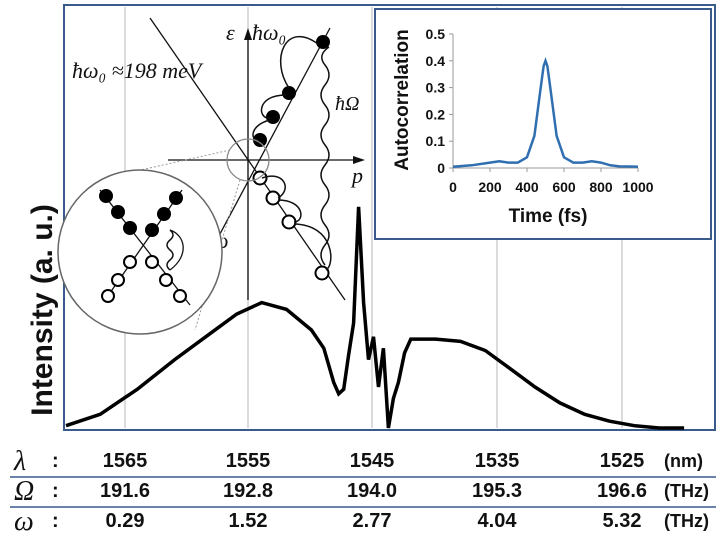 This screenshot has height=538, width=724. I want to click on axis-tick-label: 196.6, so click(622, 491).